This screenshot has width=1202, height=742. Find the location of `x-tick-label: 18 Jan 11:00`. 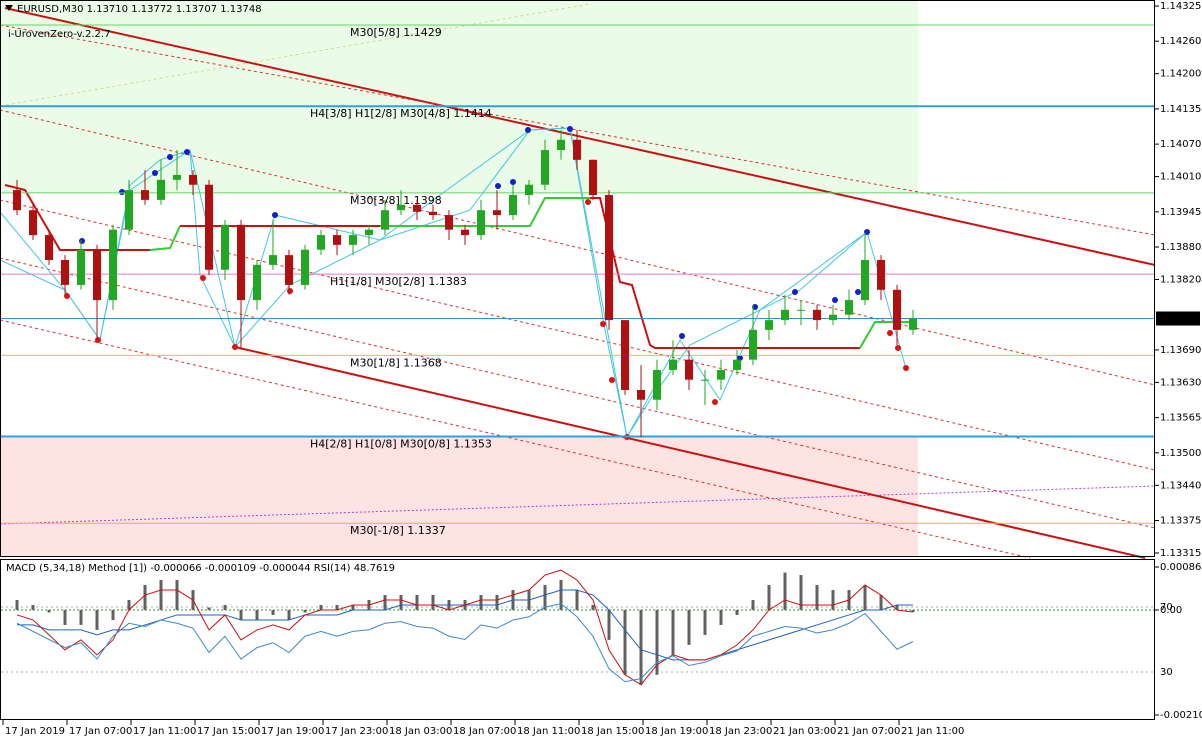

x-tick-label: 18 Jan 11:00 is located at coordinates (548, 731).